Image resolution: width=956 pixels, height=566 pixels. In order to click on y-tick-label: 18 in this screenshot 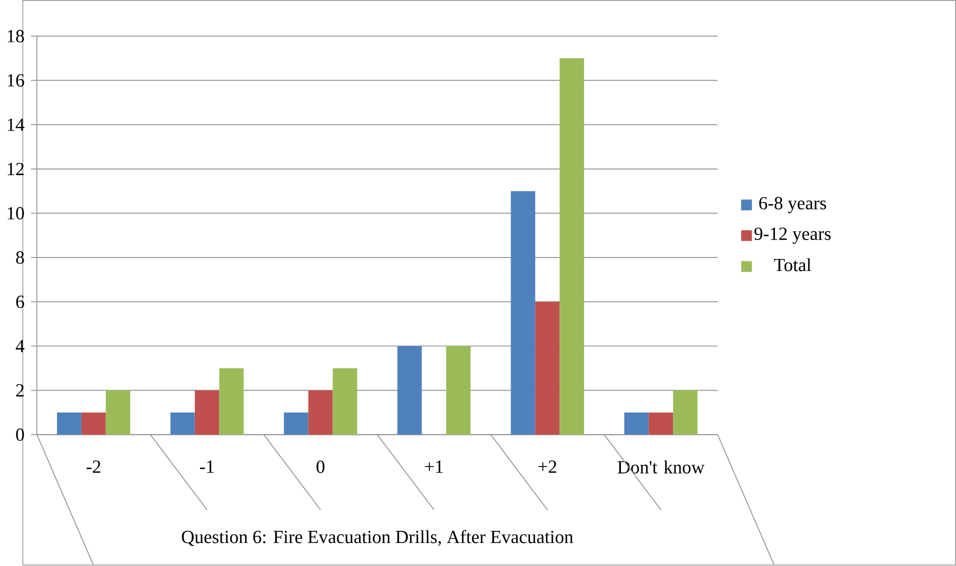, I will do `click(16, 36)`.